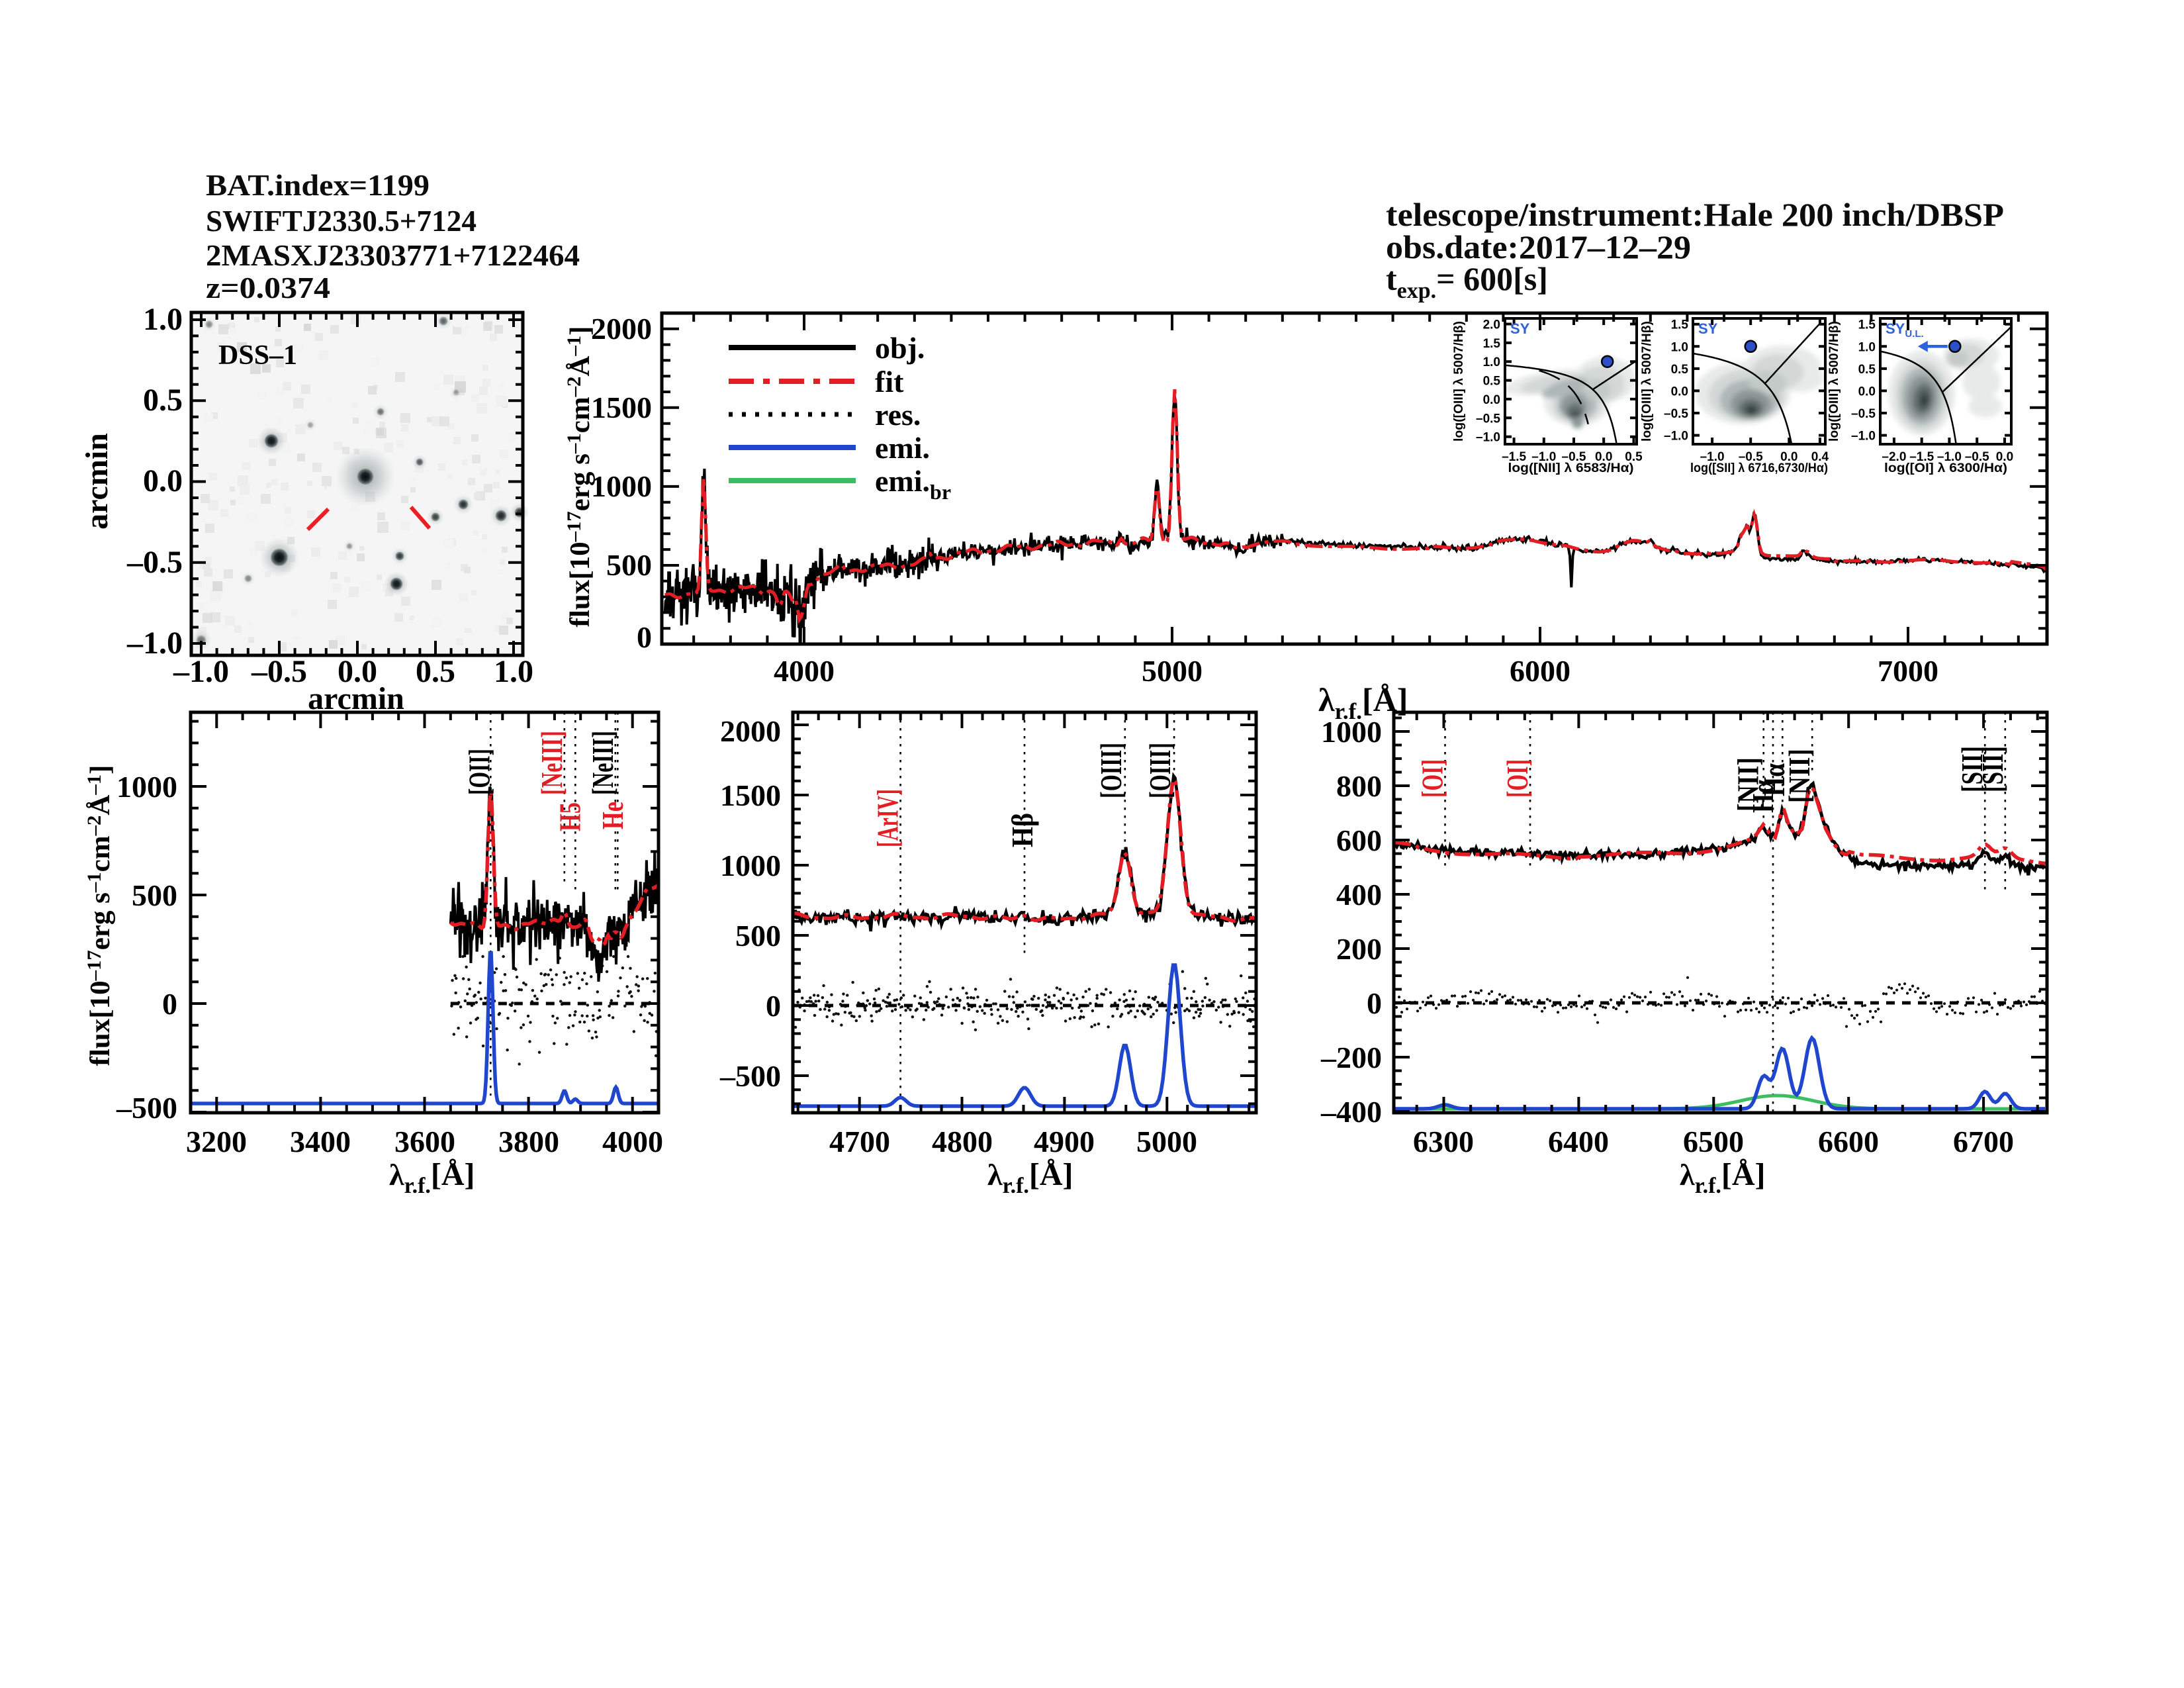 The height and width of the screenshot is (1688, 2184). What do you see at coordinates (888, 818) in the screenshot?
I see `svg-text: [ArIV]` at bounding box center [888, 818].